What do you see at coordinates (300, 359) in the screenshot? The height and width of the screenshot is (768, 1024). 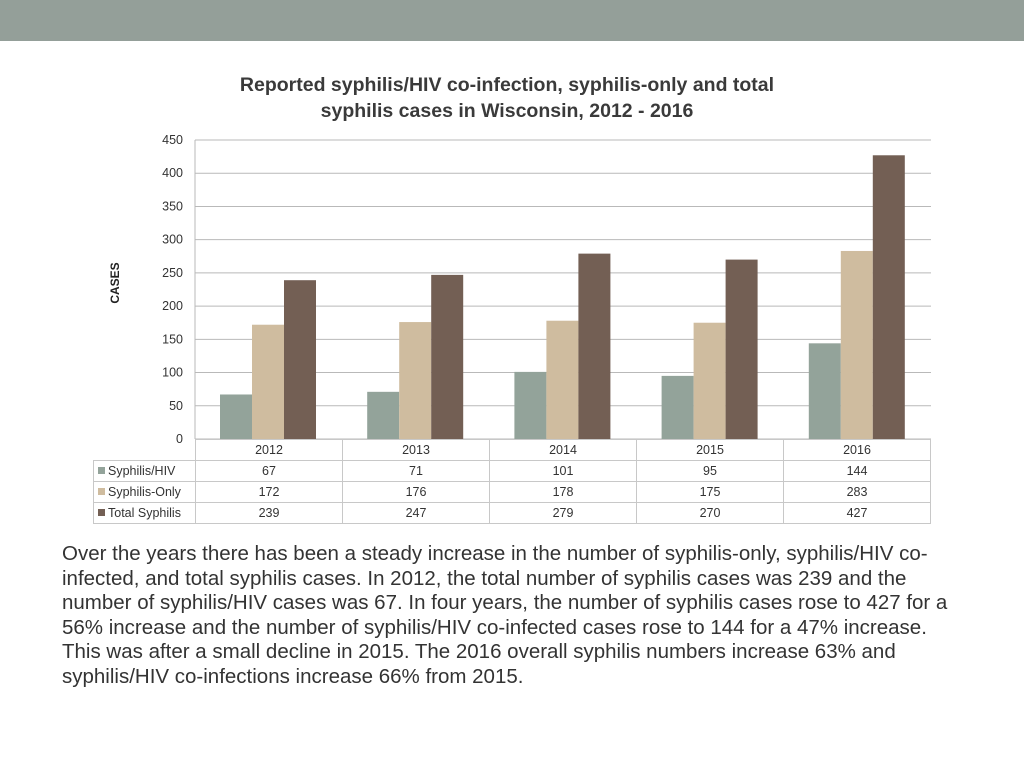 I see `bar-total-syphilis-2012` at bounding box center [300, 359].